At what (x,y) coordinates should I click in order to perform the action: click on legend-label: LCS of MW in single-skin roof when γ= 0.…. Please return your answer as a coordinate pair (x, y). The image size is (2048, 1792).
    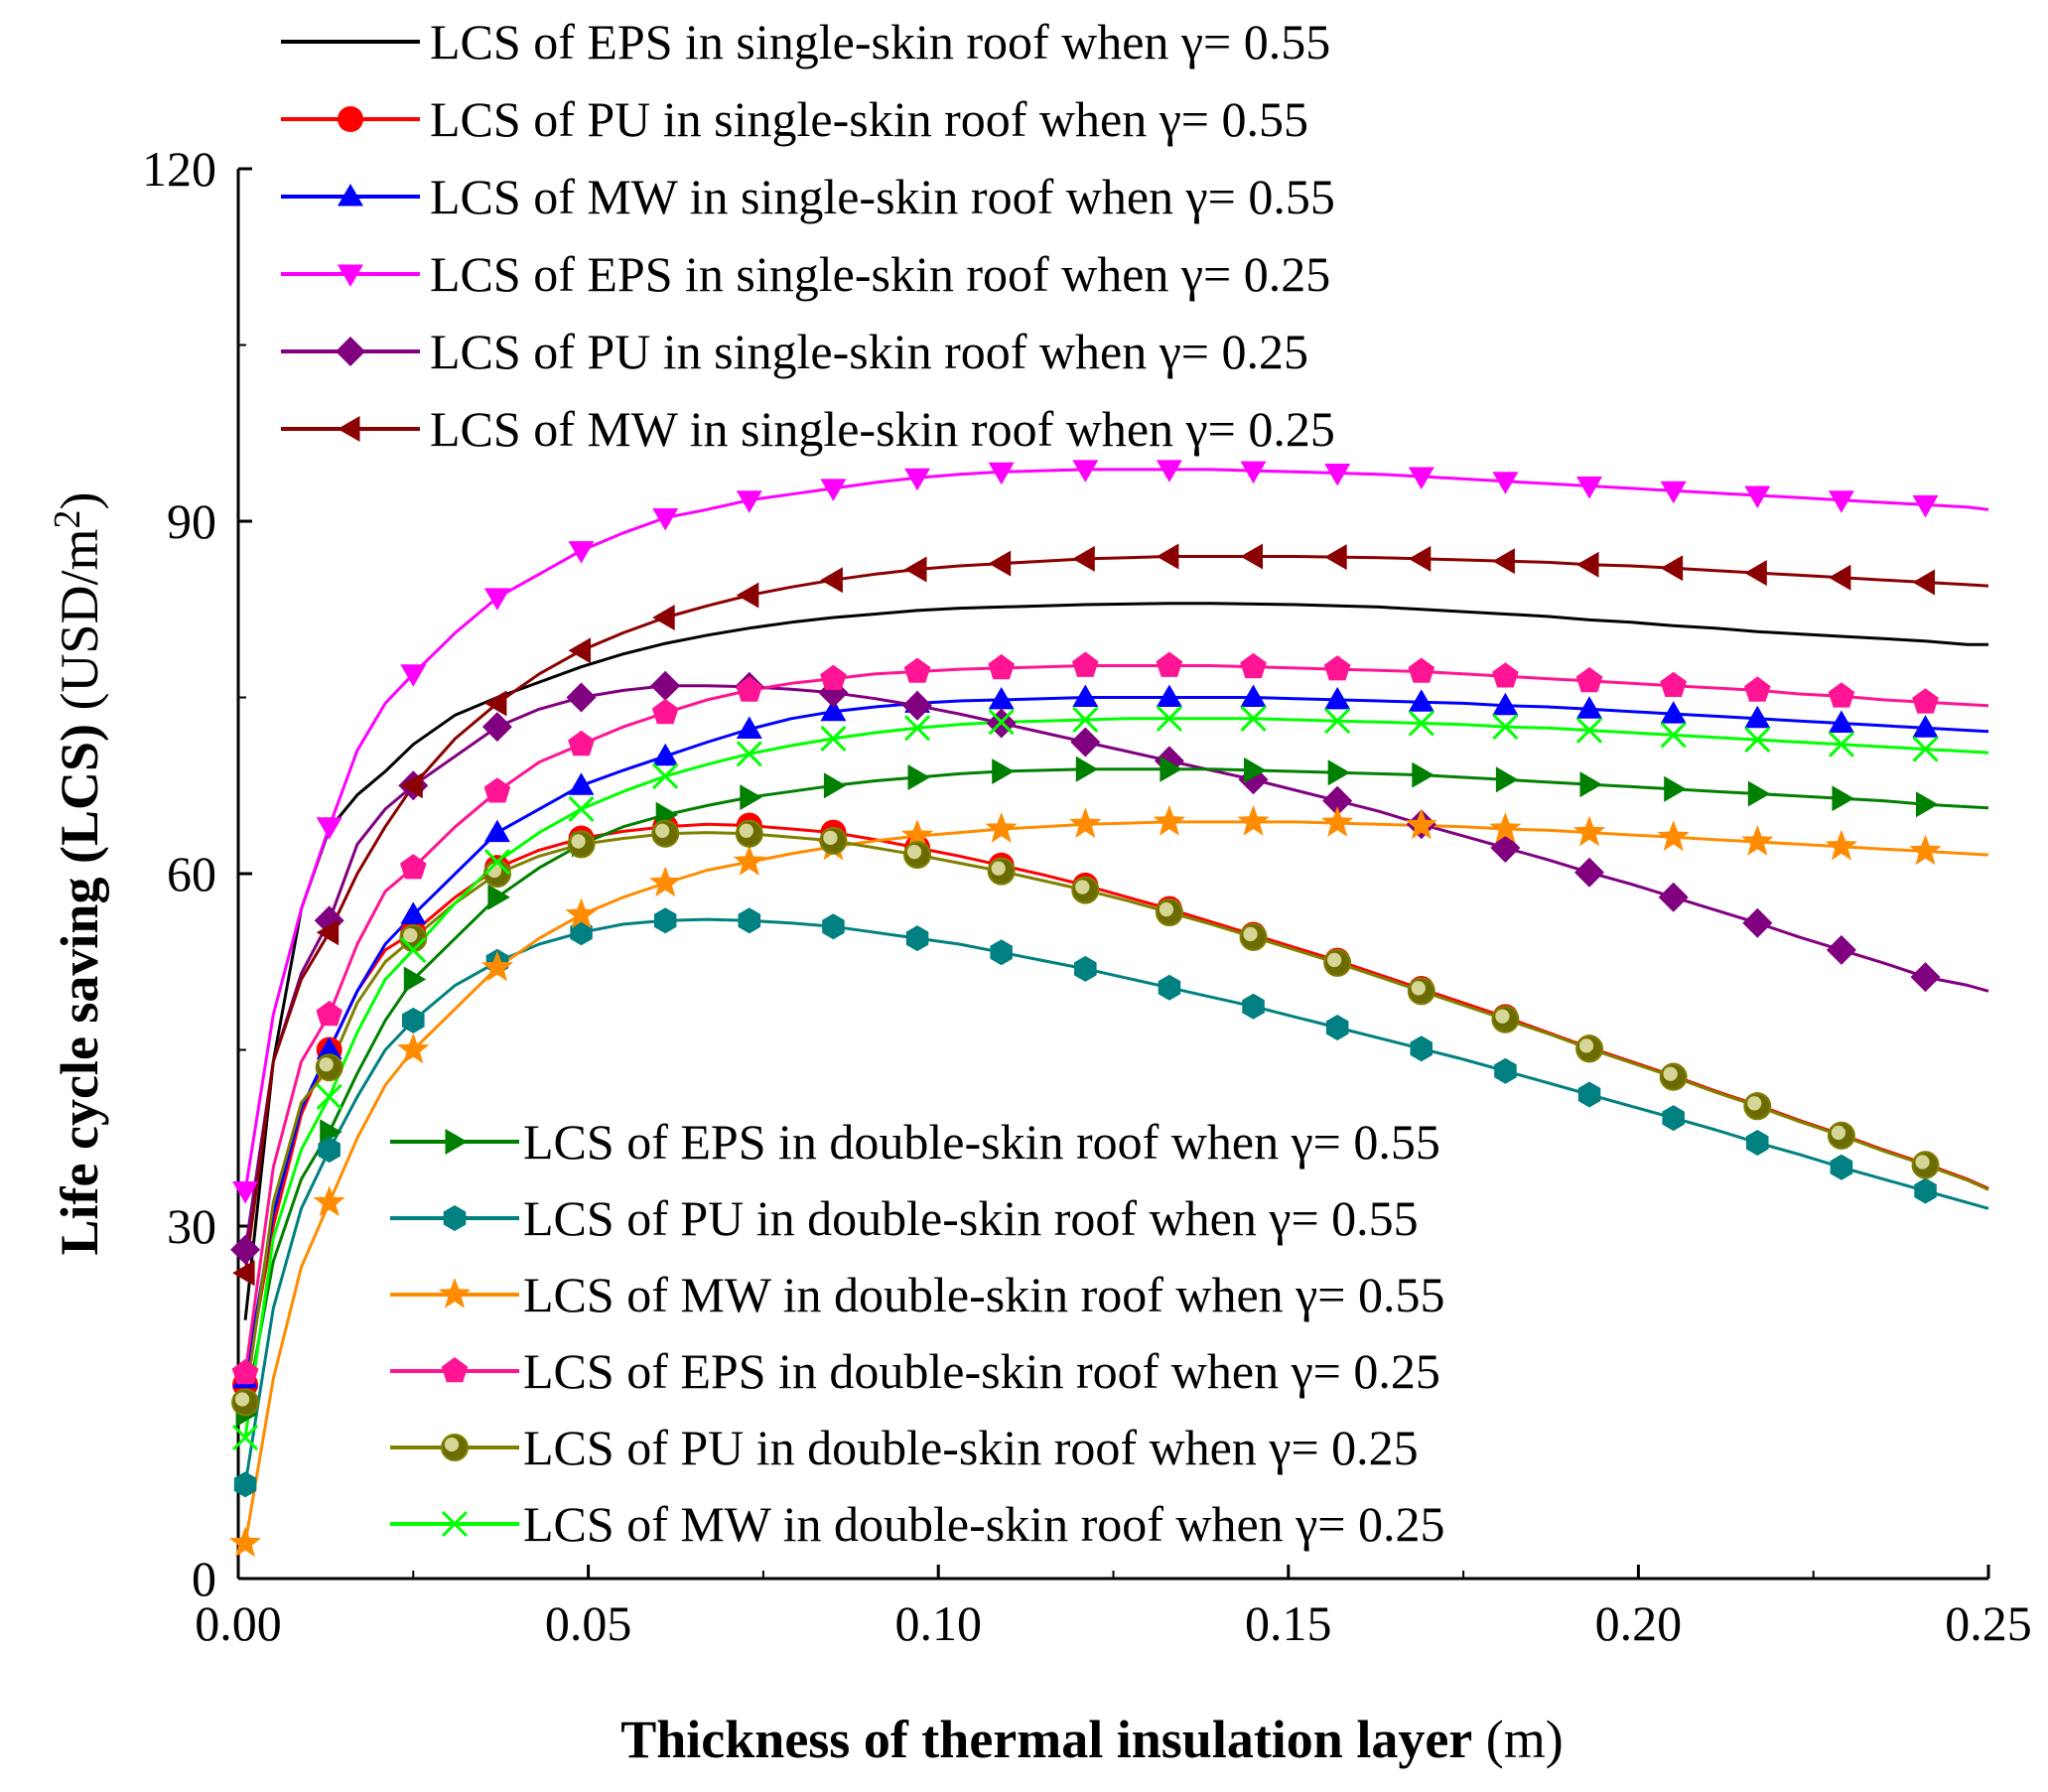
    Looking at the image, I should click on (882, 429).